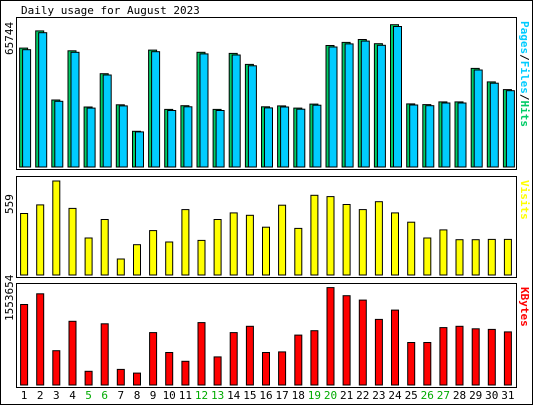  What do you see at coordinates (443, 395) in the screenshot?
I see `x-tick-label-day-27: 27` at bounding box center [443, 395].